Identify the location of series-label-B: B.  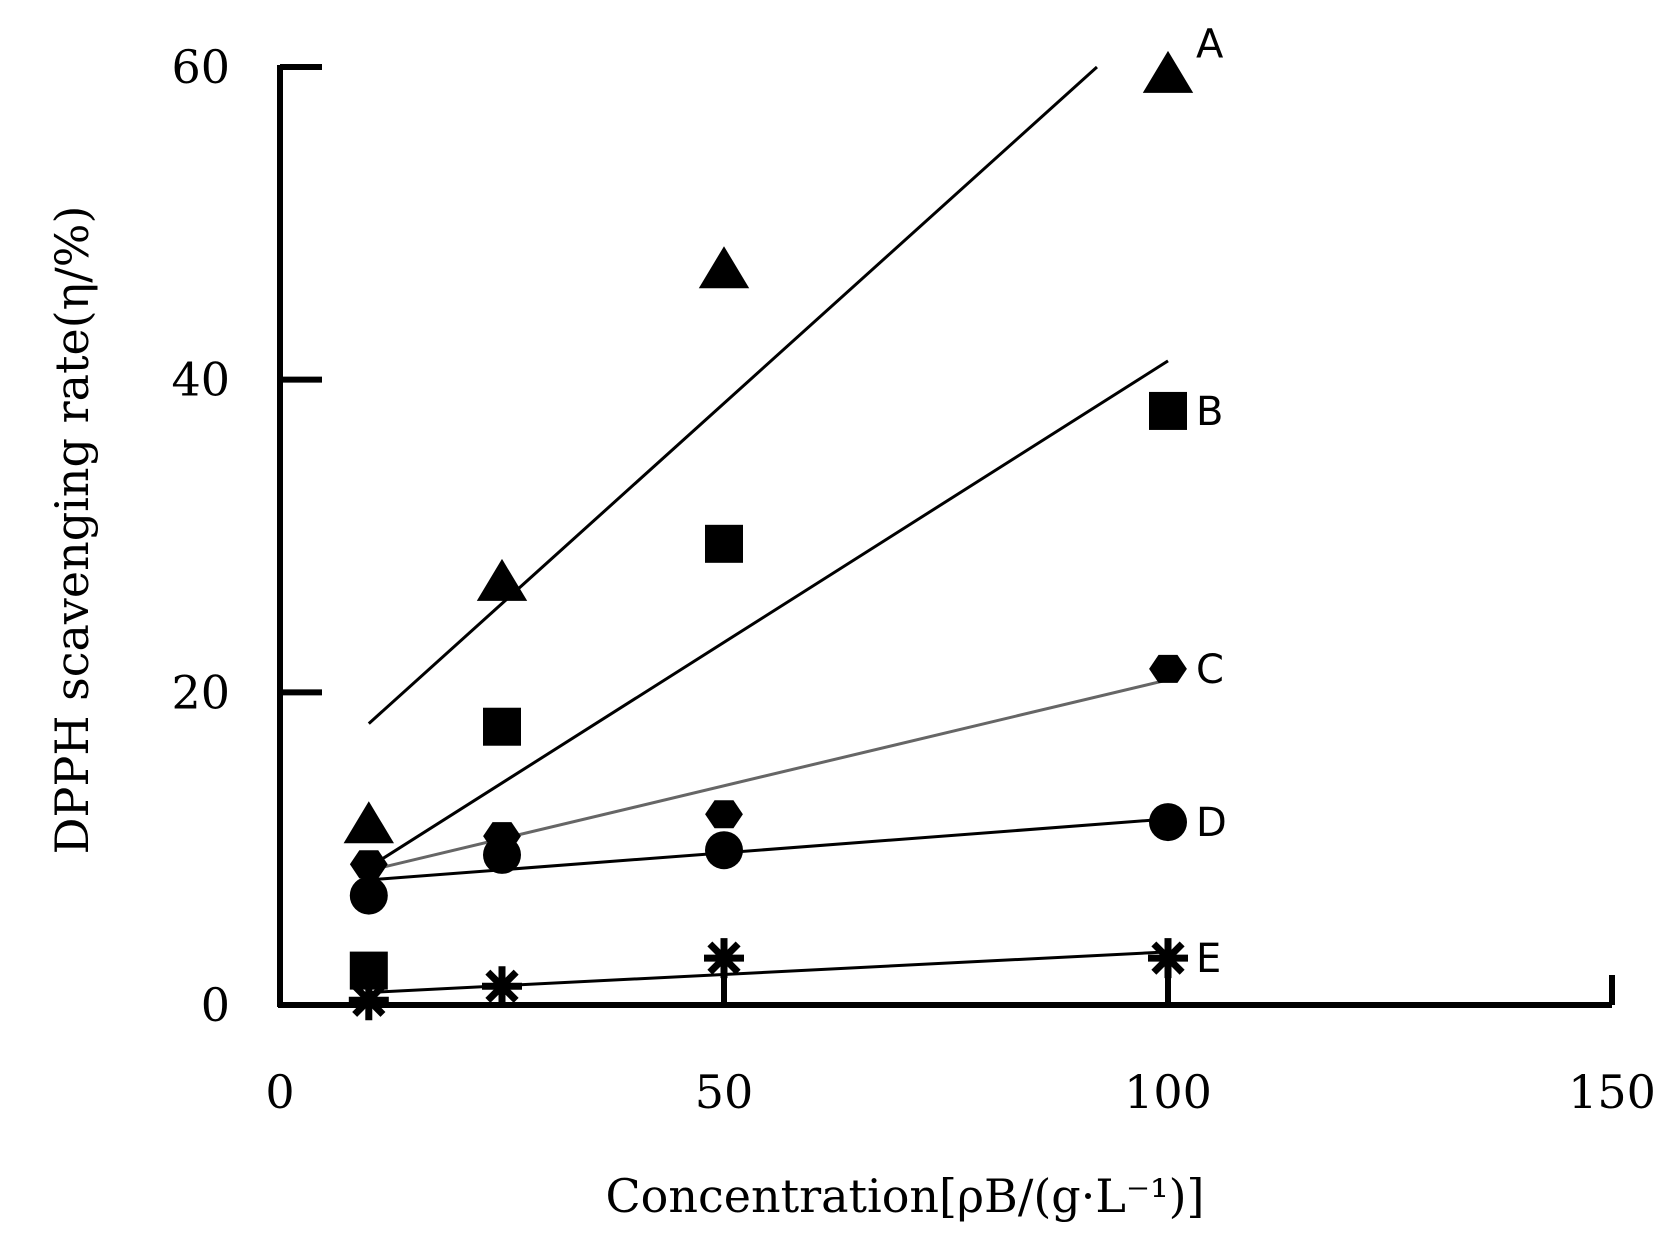
(1209, 412).